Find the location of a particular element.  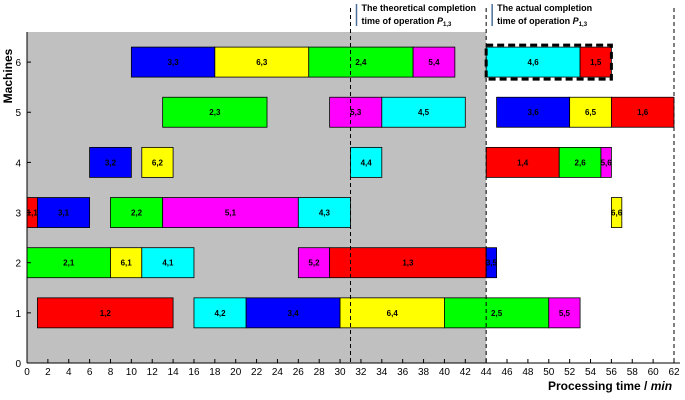

task-label: 3,2 is located at coordinates (111, 162).